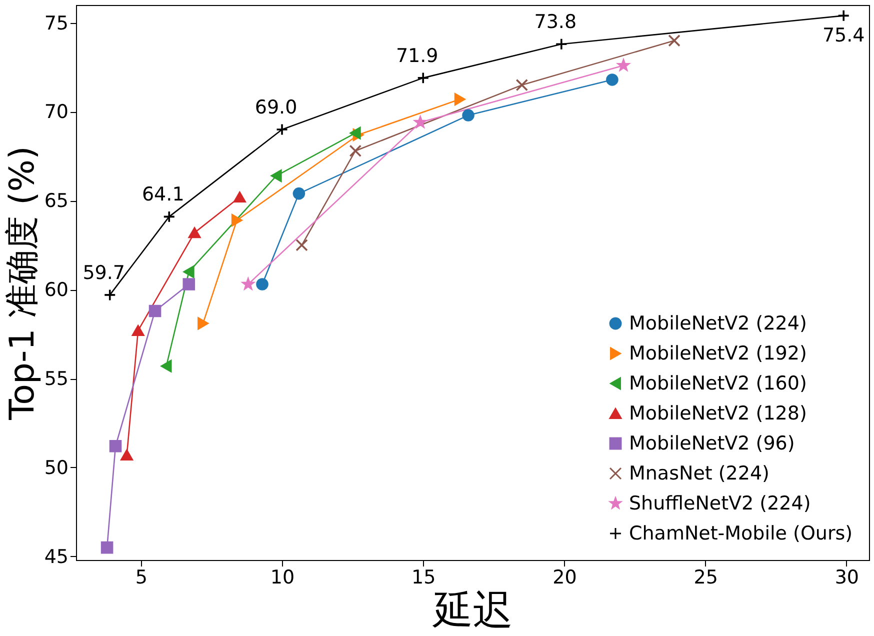 This screenshot has width=874, height=636. What do you see at coordinates (276, 107) in the screenshot?
I see `data-label: 69.0` at bounding box center [276, 107].